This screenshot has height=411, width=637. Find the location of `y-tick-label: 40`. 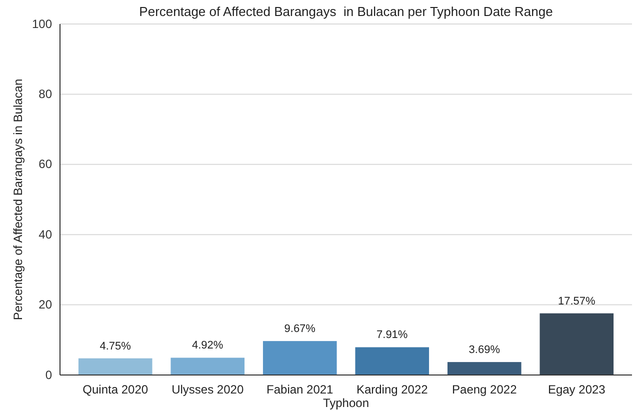

y-tick-label: 40 is located at coordinates (45, 234).